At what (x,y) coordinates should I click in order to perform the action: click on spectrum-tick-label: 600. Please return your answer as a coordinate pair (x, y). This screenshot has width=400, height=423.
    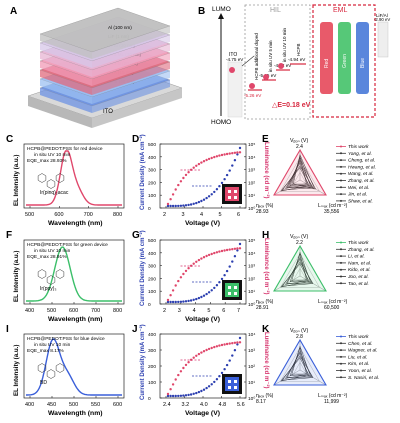
    Looking at the image, I should click on (117, 405).